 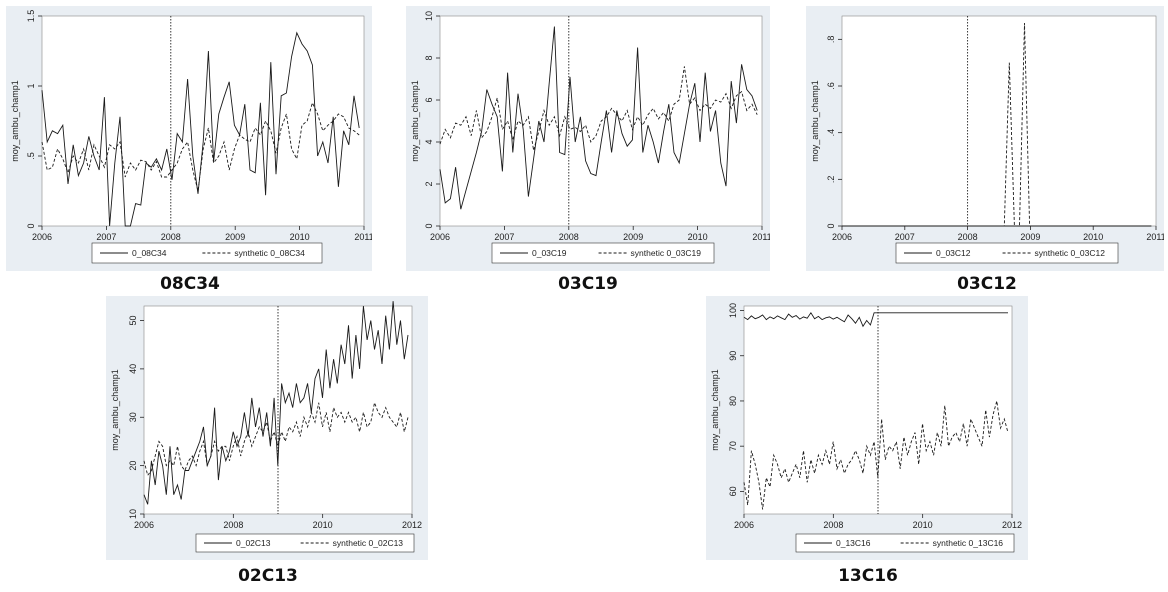 What do you see at coordinates (269, 253) in the screenshot?
I see `legend-label-synthetic: synthetic 0_08C34` at bounding box center [269, 253].